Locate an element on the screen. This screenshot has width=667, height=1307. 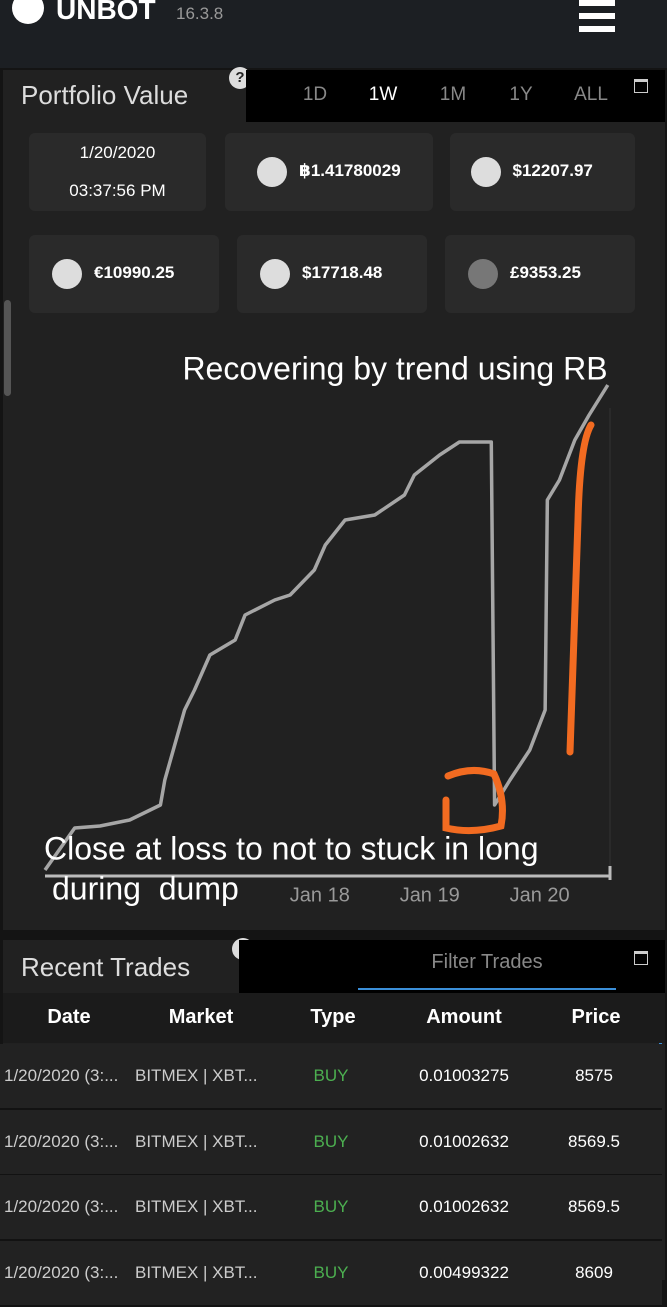
balance: €10990.25 is located at coordinates (134, 272).